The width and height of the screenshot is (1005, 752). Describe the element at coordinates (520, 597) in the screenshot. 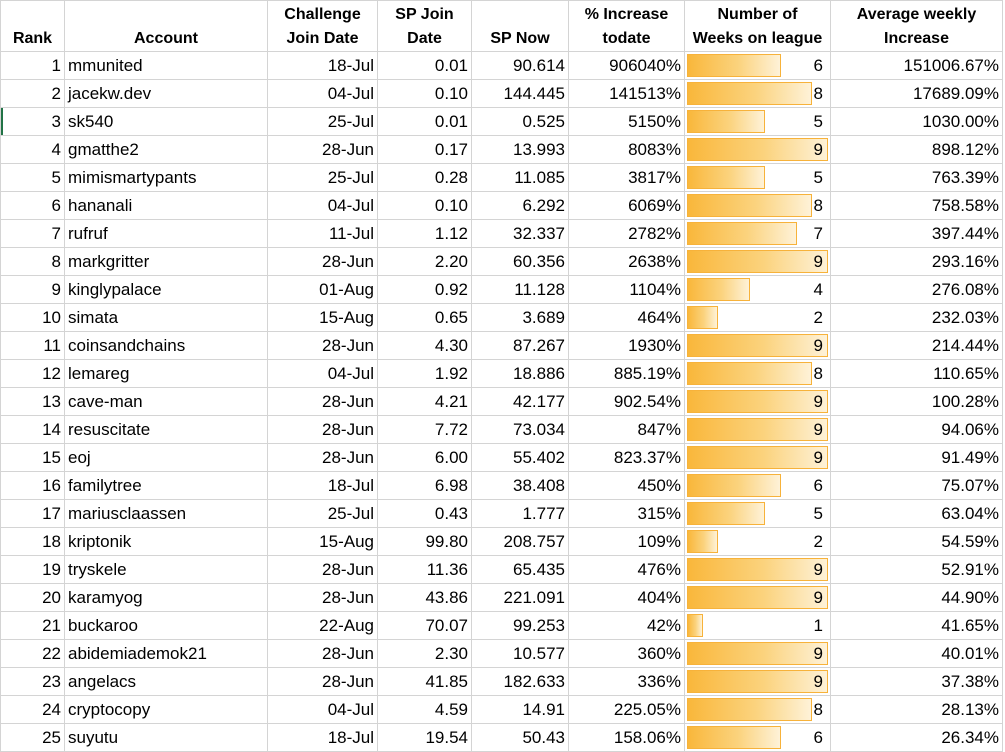

I see `cell-sp-now: 221.091` at that location.